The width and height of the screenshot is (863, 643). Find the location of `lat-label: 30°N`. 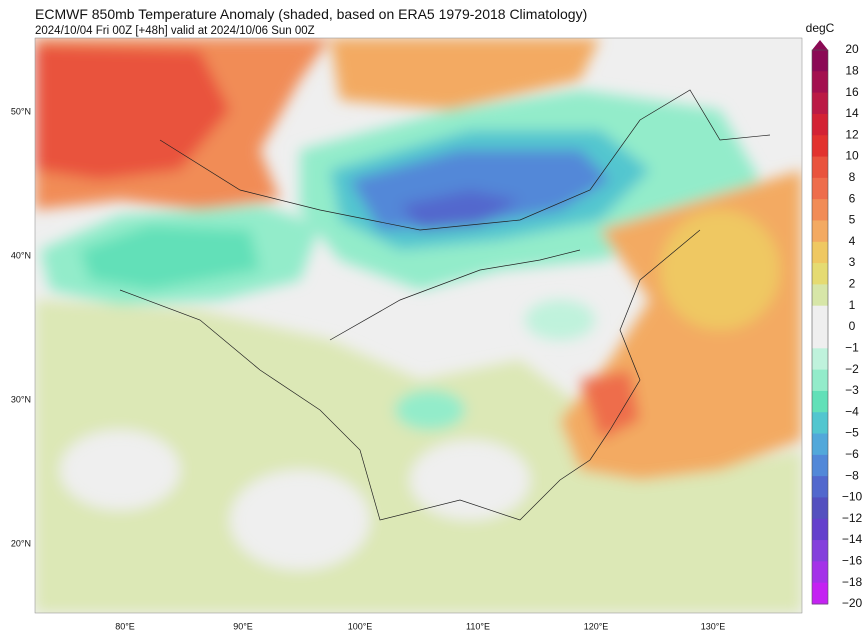

lat-label: 30°N is located at coordinates (21, 399).